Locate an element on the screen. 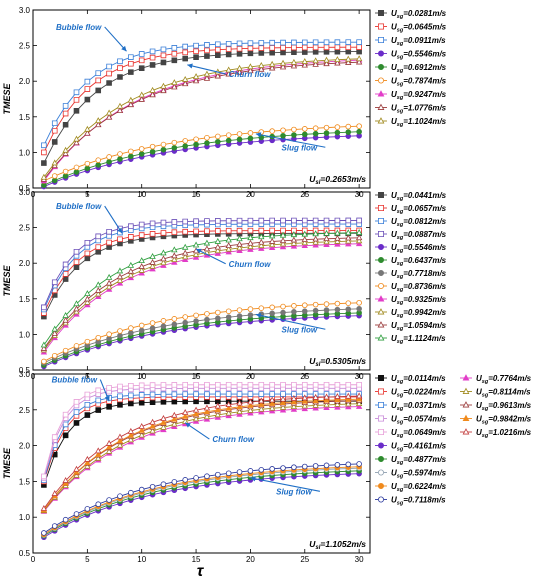 This screenshot has height=581, width=550. legend-label: Usg=0.5546m/s is located at coordinates (419, 55).